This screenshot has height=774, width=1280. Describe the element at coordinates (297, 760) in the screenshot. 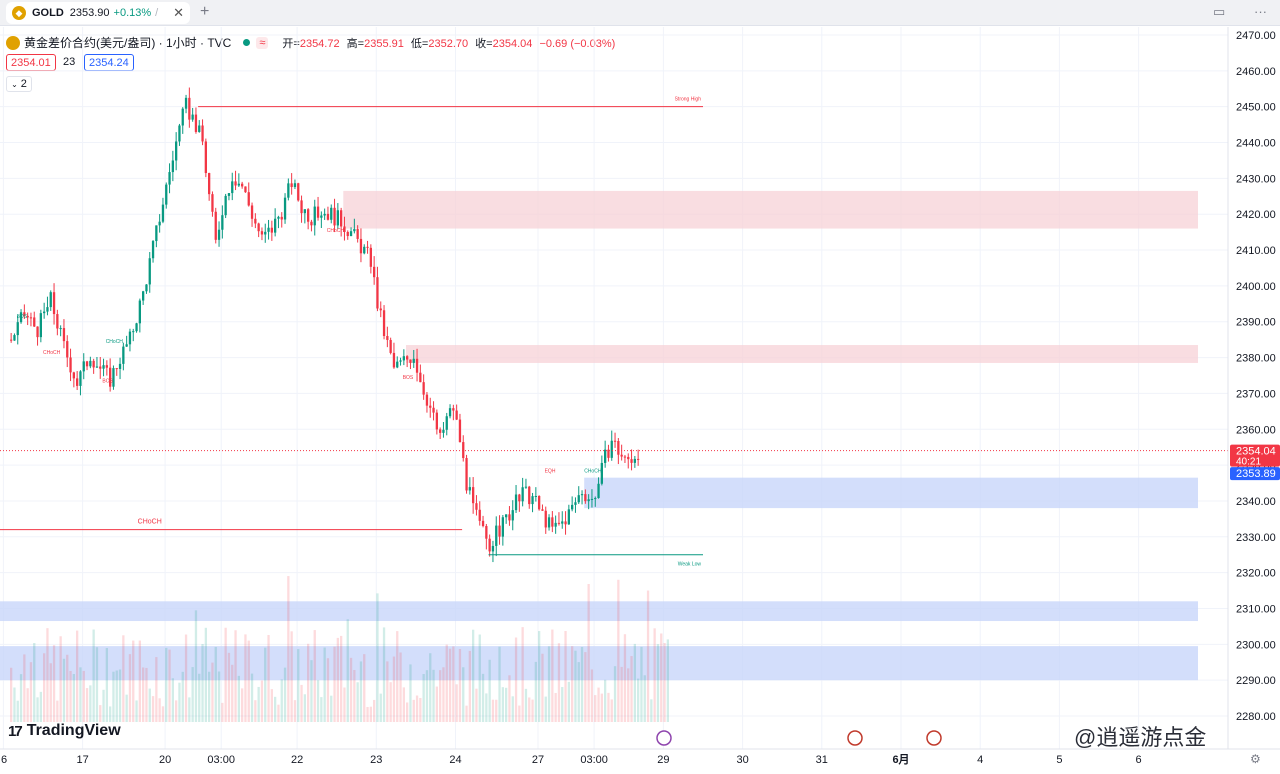

I see `x-tick-label: 22` at that location.